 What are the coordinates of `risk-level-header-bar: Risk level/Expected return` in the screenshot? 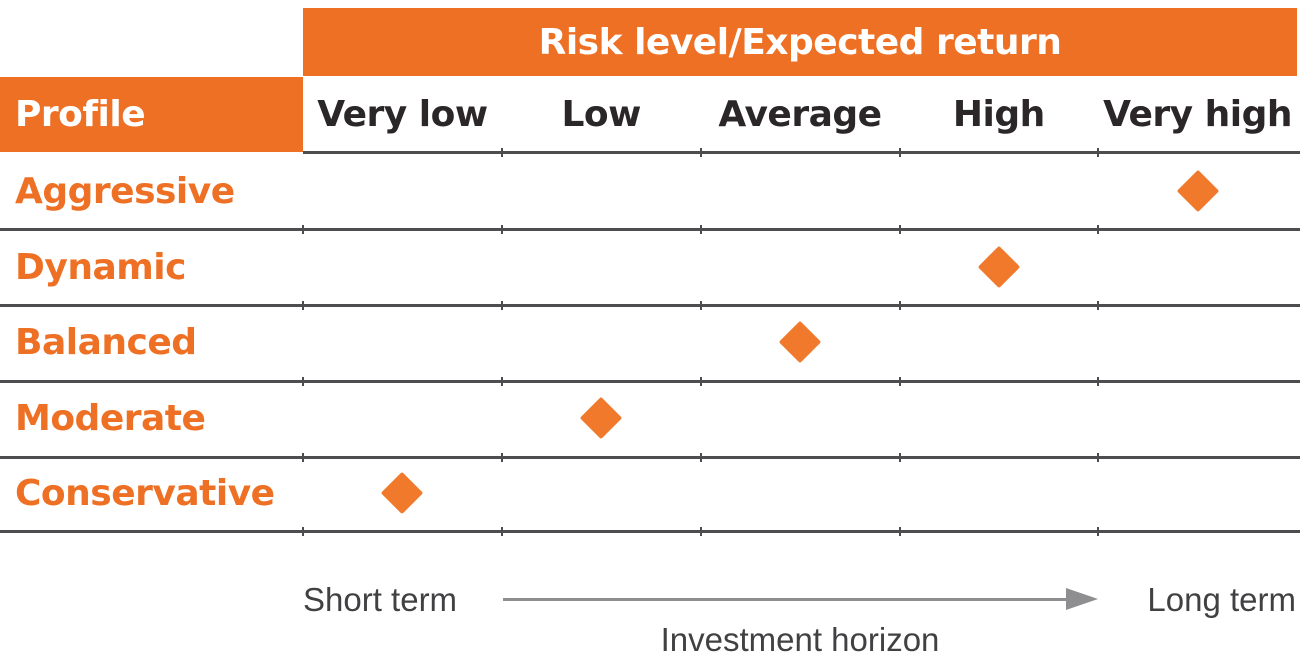 It's located at (800, 42).